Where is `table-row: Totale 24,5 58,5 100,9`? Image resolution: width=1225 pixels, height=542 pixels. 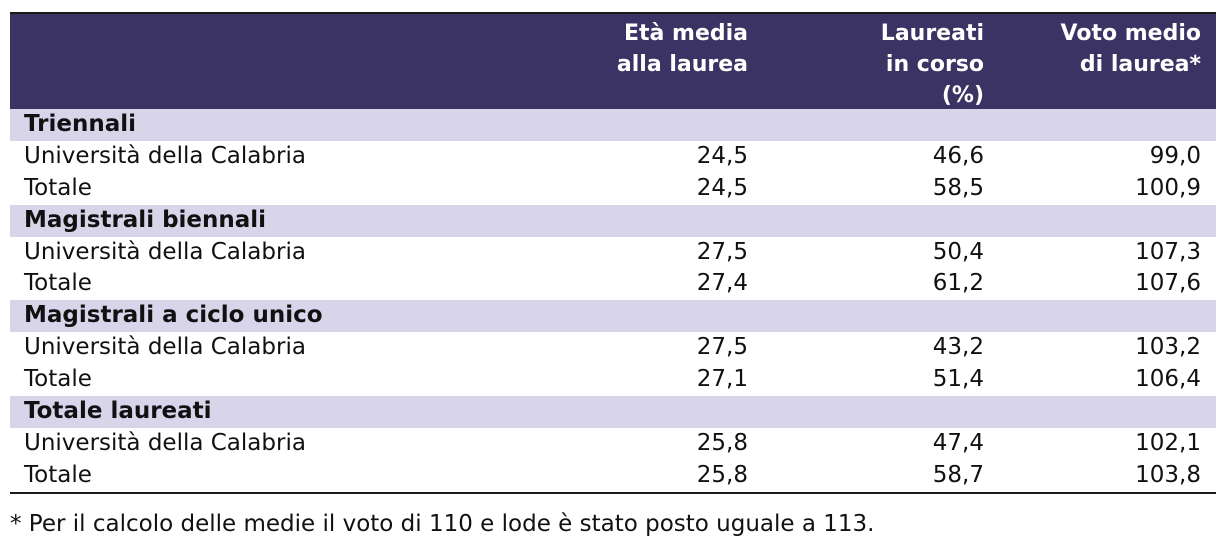
table-row: Totale 24,5 58,5 100,9 is located at coordinates (613, 189).